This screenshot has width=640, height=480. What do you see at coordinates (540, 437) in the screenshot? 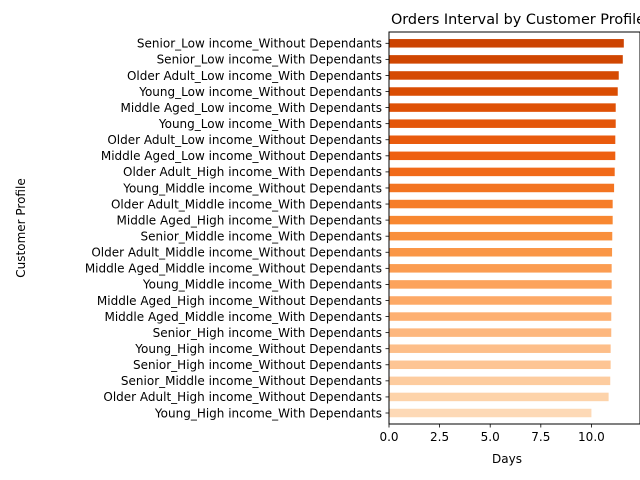
I see `x-tick-label: 7.5` at bounding box center [540, 437].